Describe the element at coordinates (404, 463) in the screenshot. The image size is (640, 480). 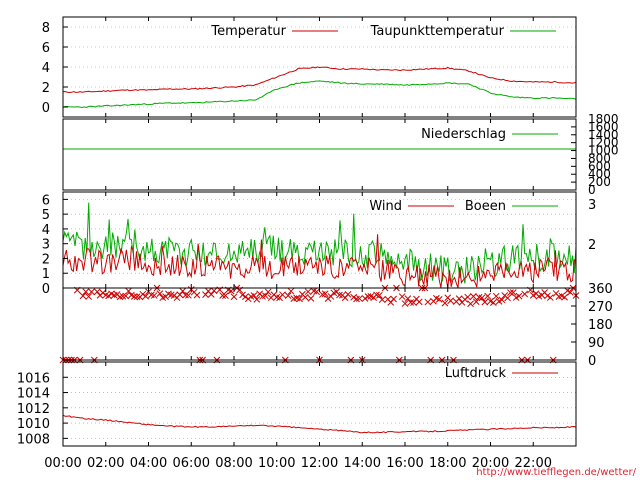
I see `xtick-label-1600: 16:00` at that location.